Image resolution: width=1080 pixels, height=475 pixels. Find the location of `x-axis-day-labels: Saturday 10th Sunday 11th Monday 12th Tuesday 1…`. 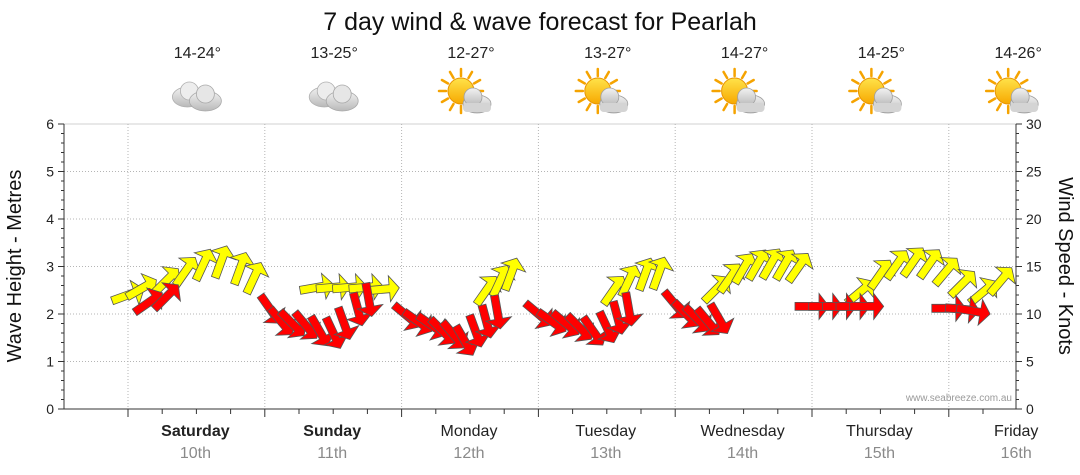

x-axis-day-labels: Saturday 10th Sunday 11th Monday 12th Tuesday 1… is located at coordinates (599, 442).